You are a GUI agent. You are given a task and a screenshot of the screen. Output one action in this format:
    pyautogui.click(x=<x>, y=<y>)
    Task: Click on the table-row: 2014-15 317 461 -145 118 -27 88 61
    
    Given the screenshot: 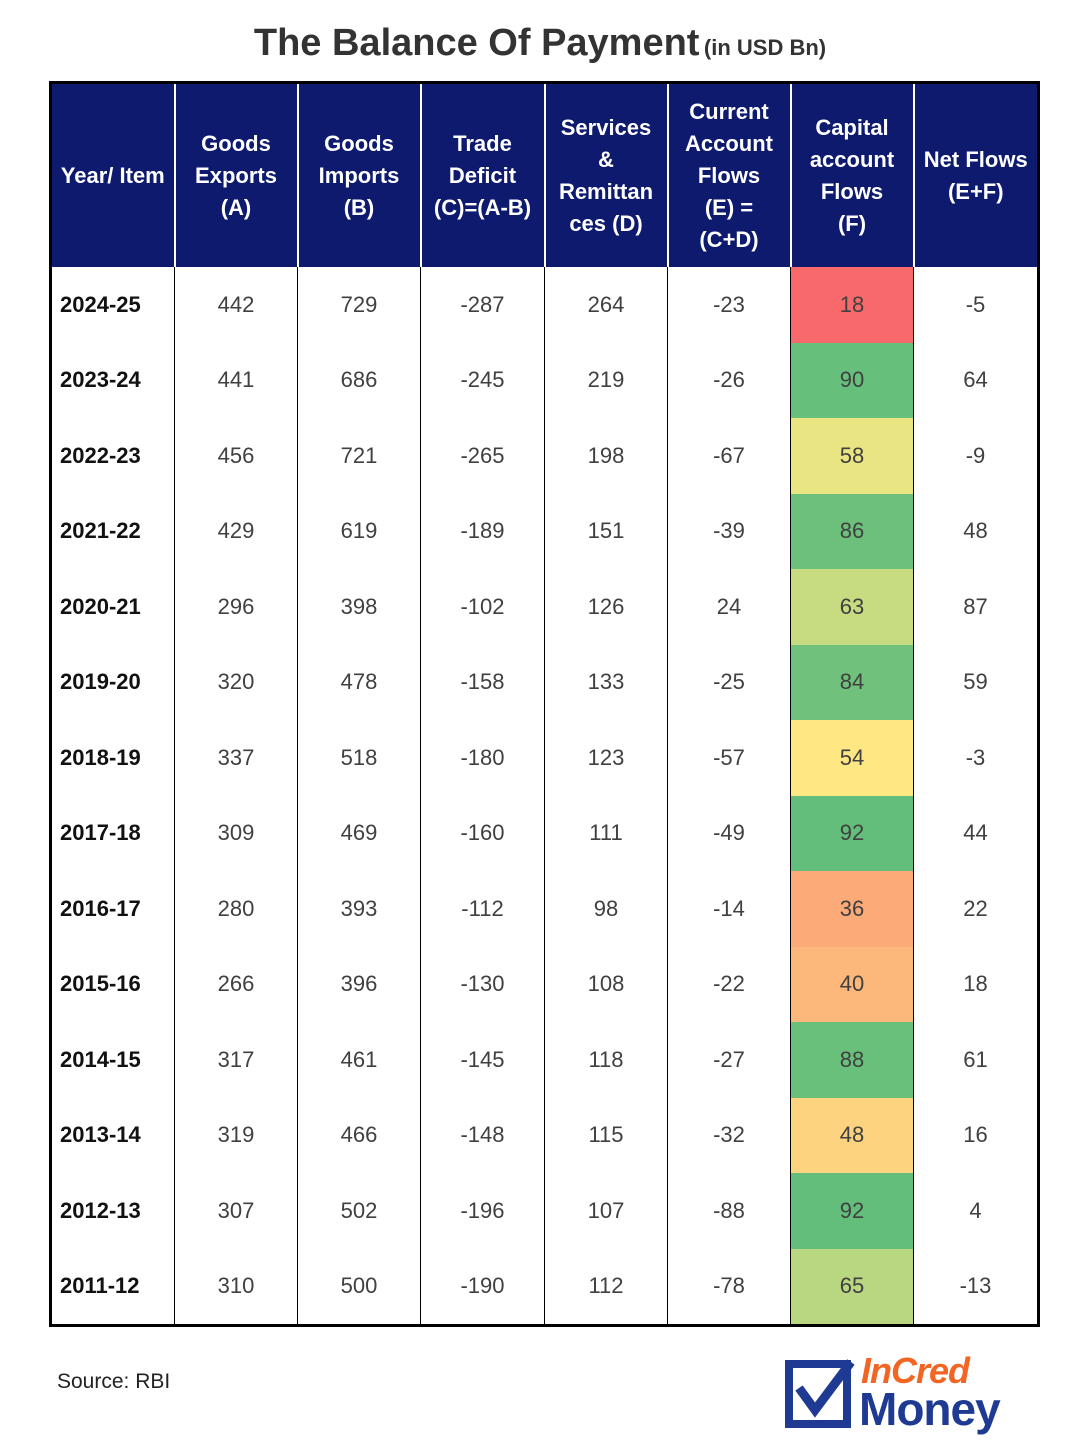 What is the action you would take?
    pyautogui.click(x=544, y=1060)
    